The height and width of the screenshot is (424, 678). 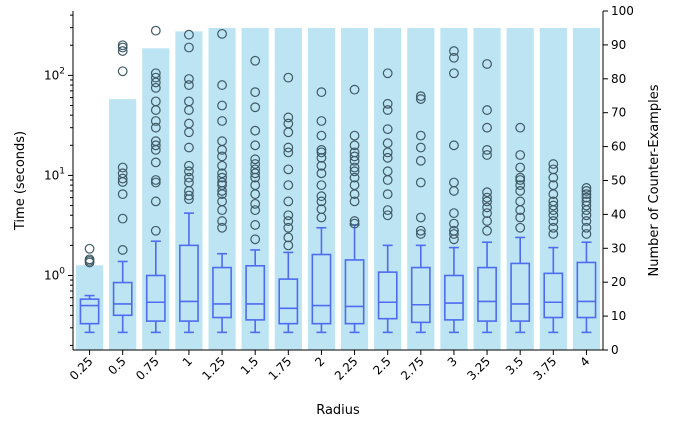 What do you see at coordinates (213, 368) in the screenshot?
I see `x-tick-label: 1.25` at bounding box center [213, 368].